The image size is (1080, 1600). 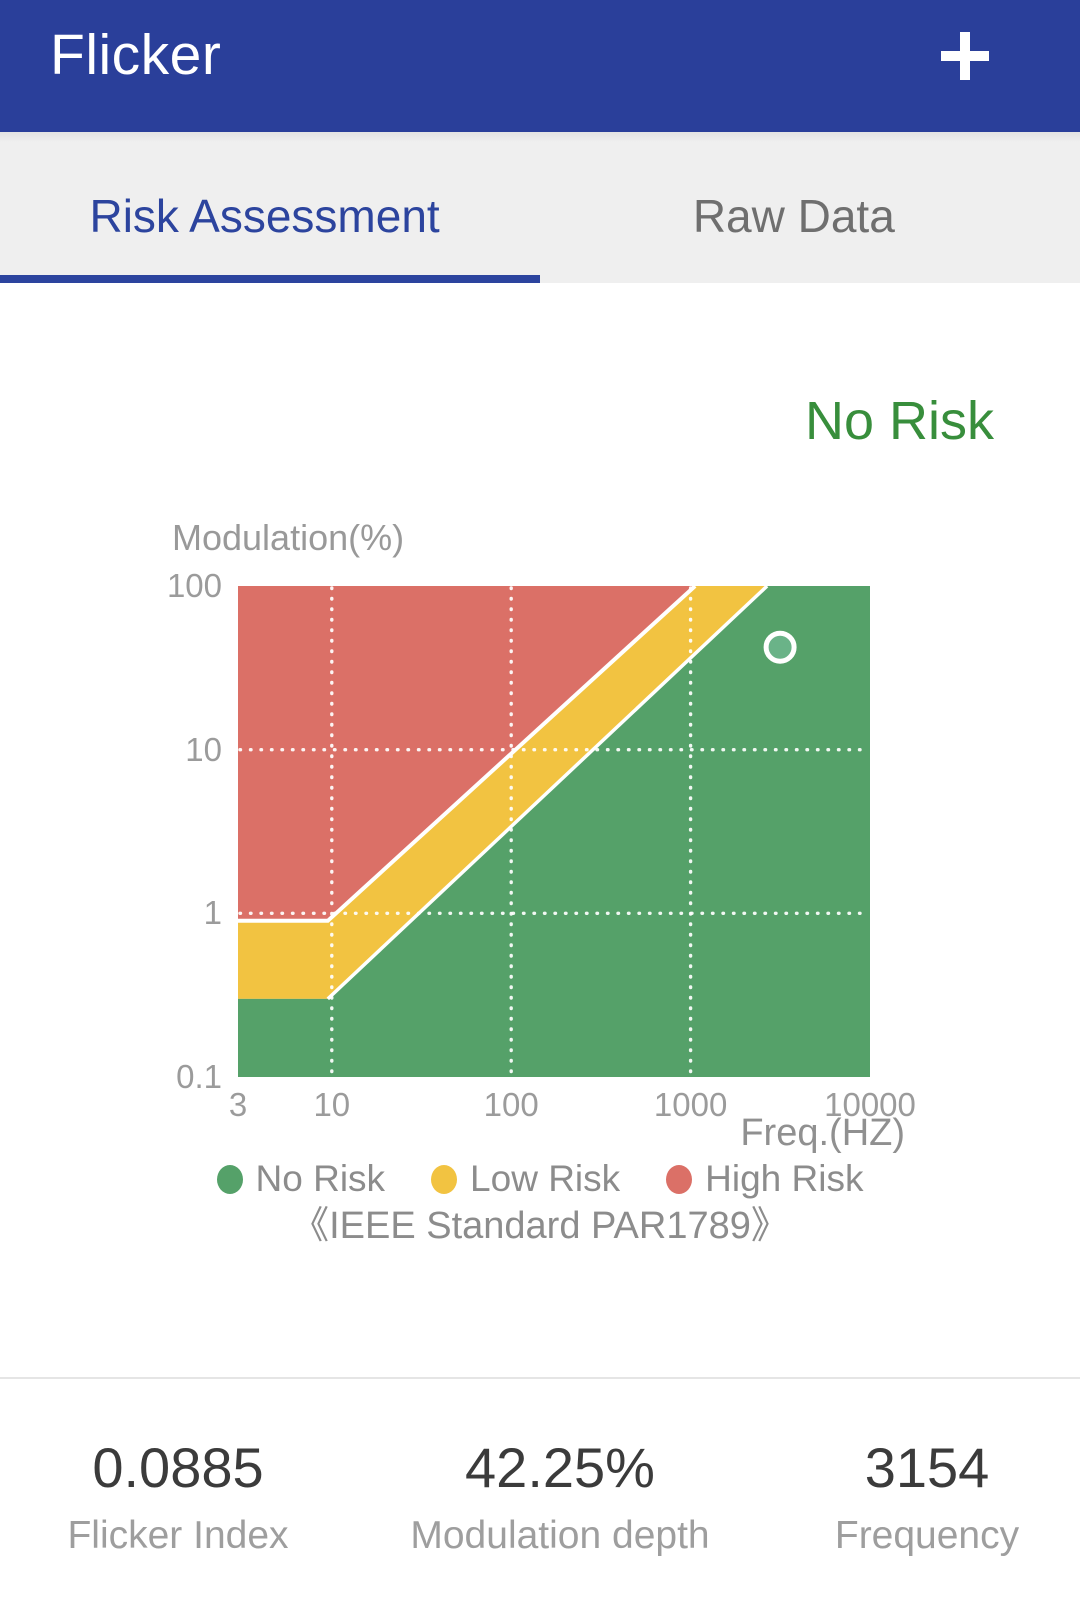 What do you see at coordinates (690, 1104) in the screenshot?
I see `x-tick-label: 1000` at bounding box center [690, 1104].